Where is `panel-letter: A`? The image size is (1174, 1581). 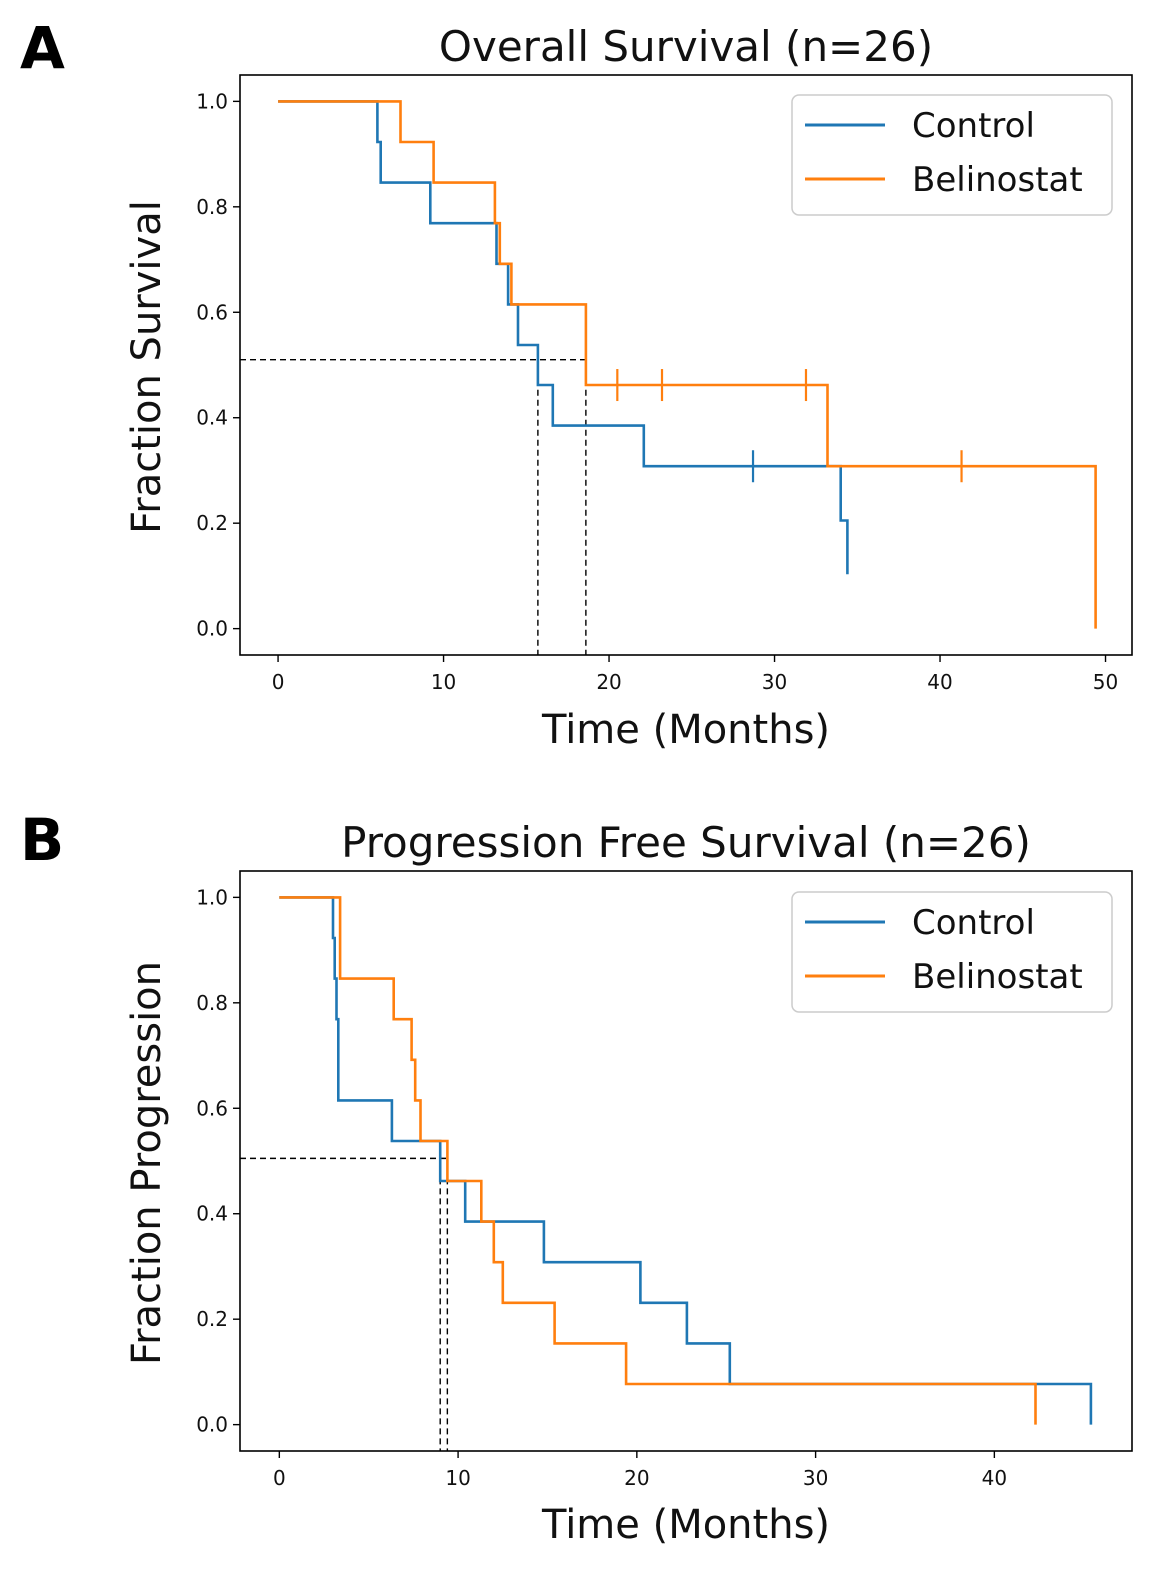
panel-letter: A is located at coordinates (42, 48).